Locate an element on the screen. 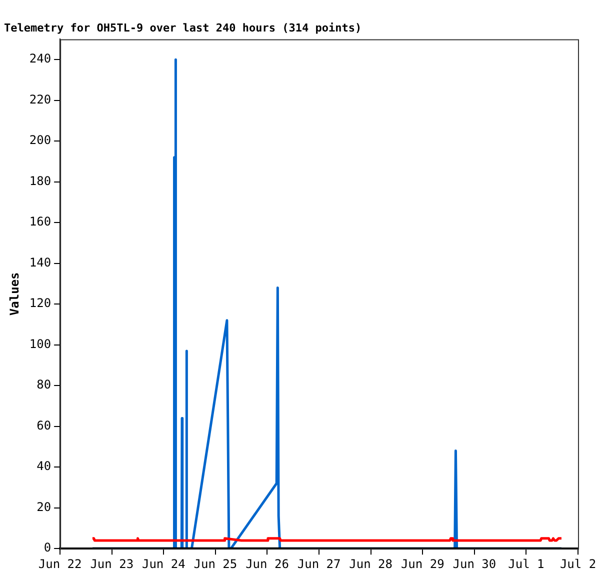 The image size is (615, 579). y-tick-label: 180 is located at coordinates (40, 181).